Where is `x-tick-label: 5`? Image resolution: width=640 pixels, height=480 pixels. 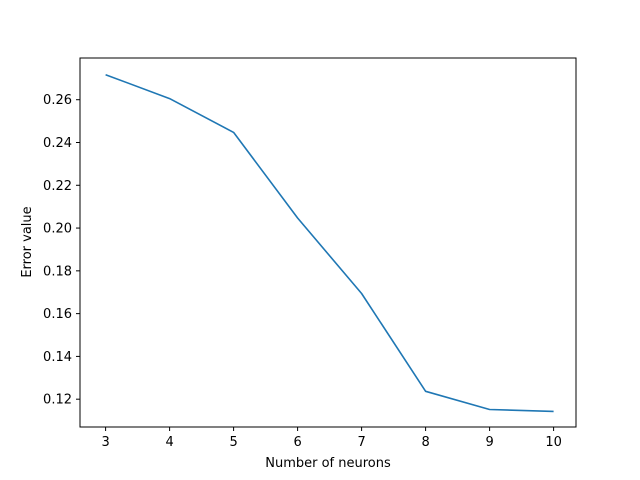
x-tick-label: 5 is located at coordinates (233, 442).